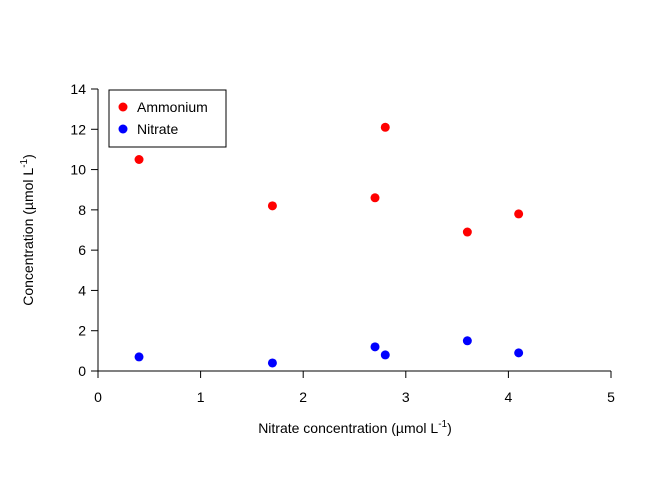 The height and width of the screenshot is (480, 672). Describe the element at coordinates (24, 162) in the screenshot. I see `y-axis-label-sup: -1` at that location.